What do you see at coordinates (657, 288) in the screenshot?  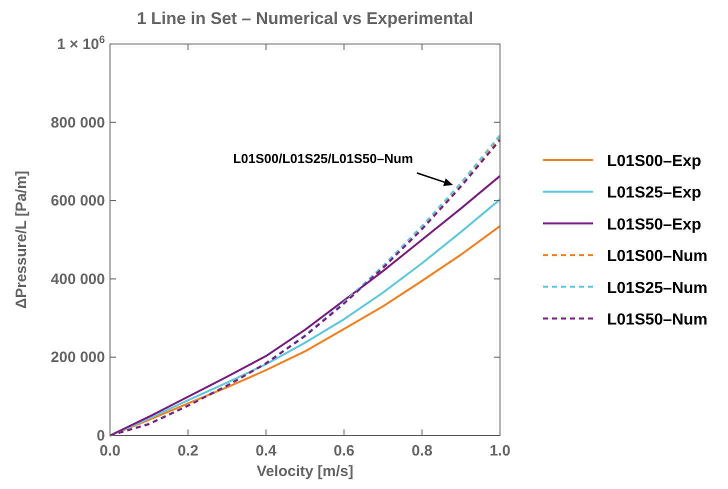 I see `legend-label: L01S25–Num` at bounding box center [657, 288].